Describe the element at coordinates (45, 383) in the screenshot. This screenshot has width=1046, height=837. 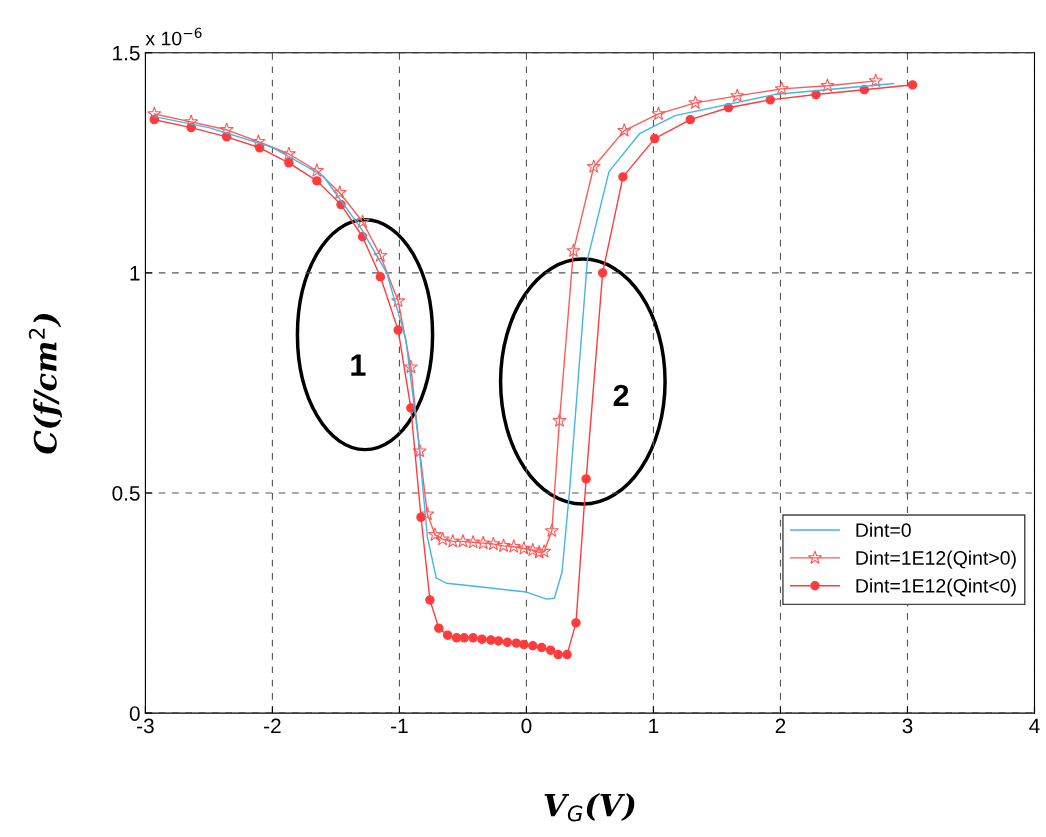
I see `y-axis-title: C(f/cm$^{2}$)` at that location.